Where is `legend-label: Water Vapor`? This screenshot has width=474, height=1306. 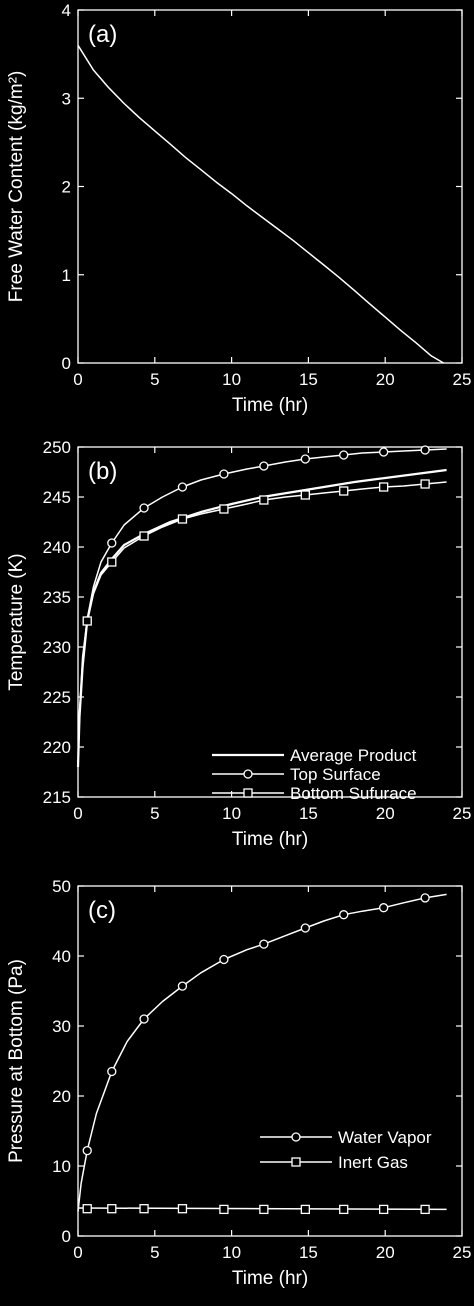
legend-label: Water Vapor is located at coordinates (385, 1137).